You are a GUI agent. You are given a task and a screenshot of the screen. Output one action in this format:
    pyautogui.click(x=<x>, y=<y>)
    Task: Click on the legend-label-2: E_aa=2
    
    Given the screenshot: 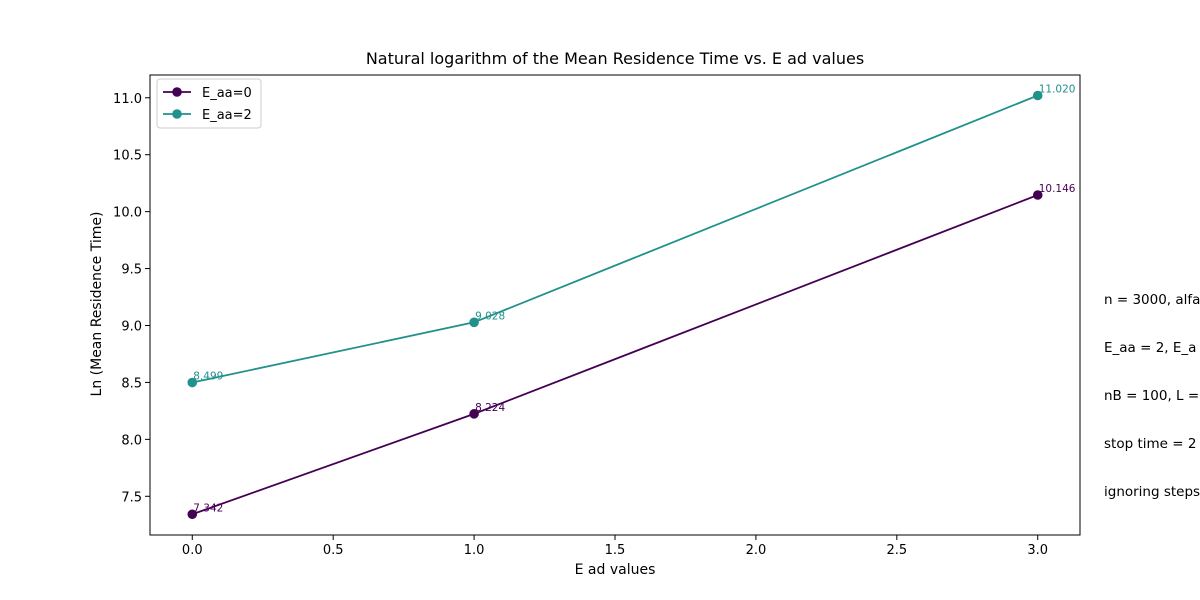 What is the action you would take?
    pyautogui.click(x=227, y=115)
    